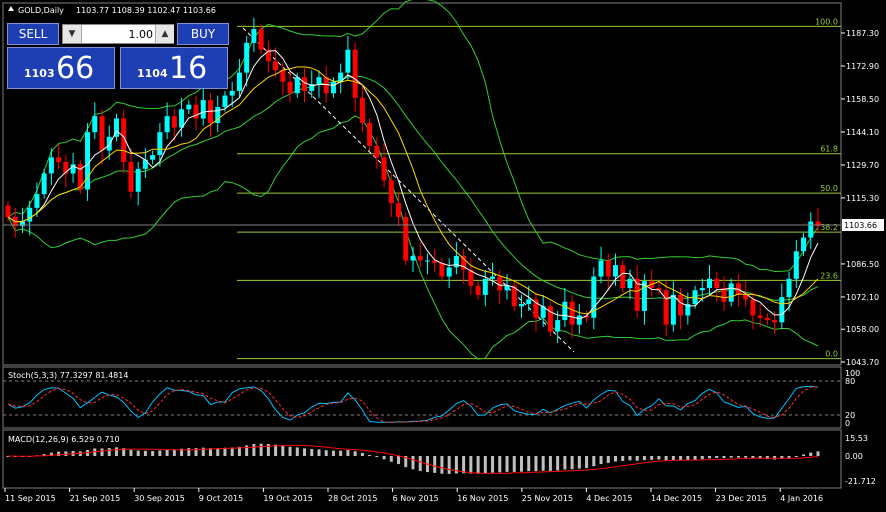  What do you see at coordinates (547, 498) in the screenshot?
I see `date-label: 25 Nov 2015` at bounding box center [547, 498].